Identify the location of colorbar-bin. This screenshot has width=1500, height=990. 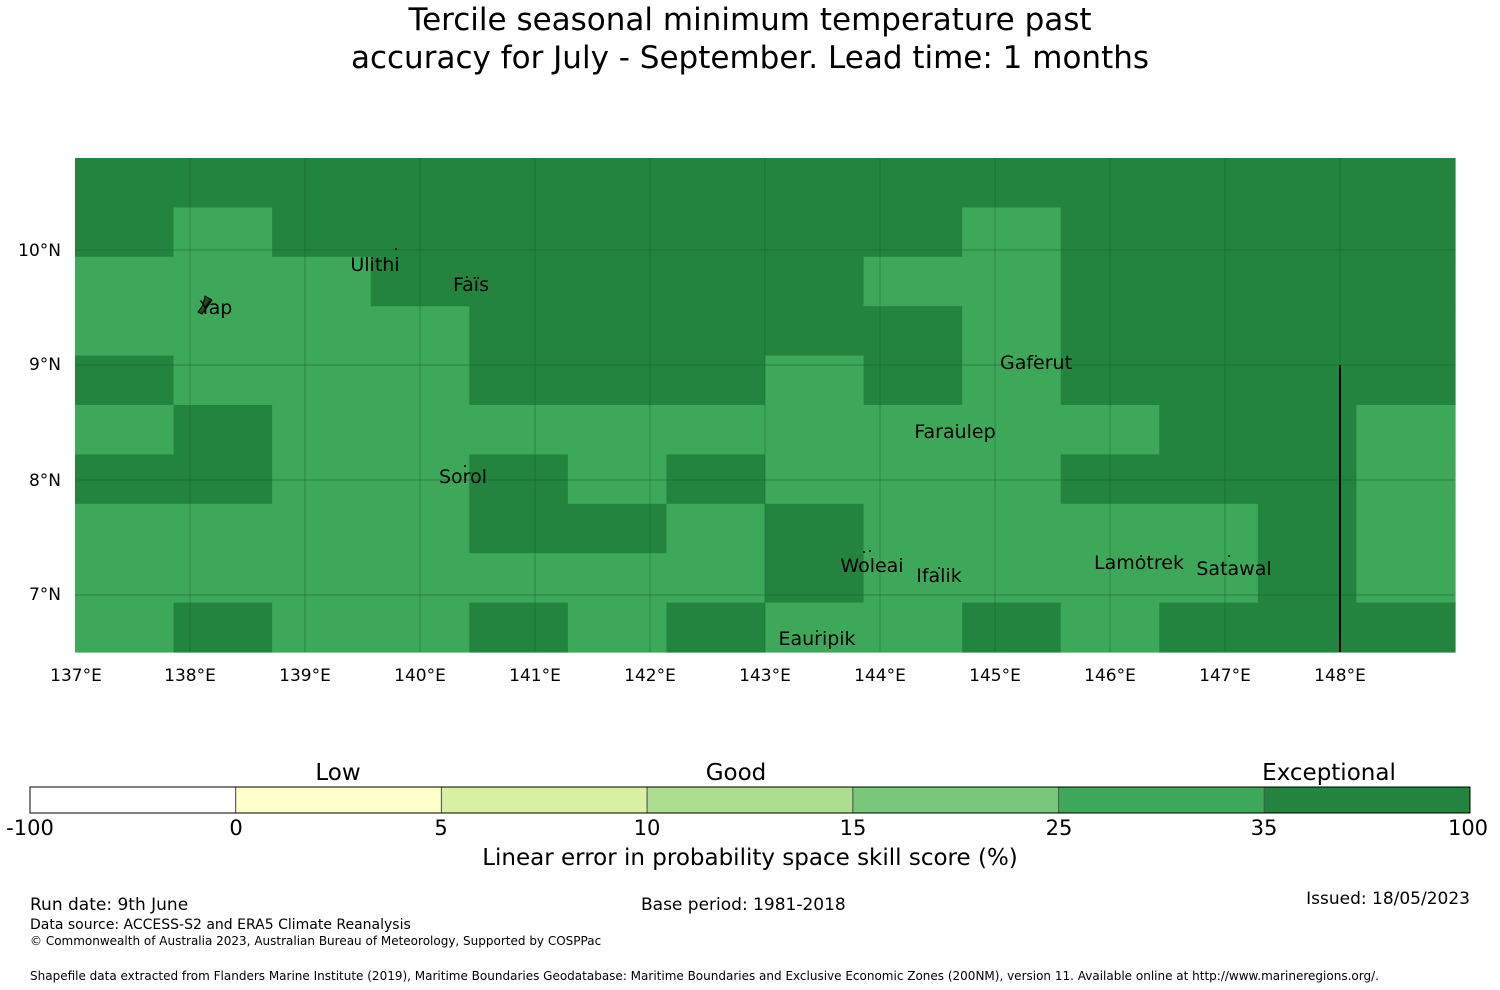
(1367, 800).